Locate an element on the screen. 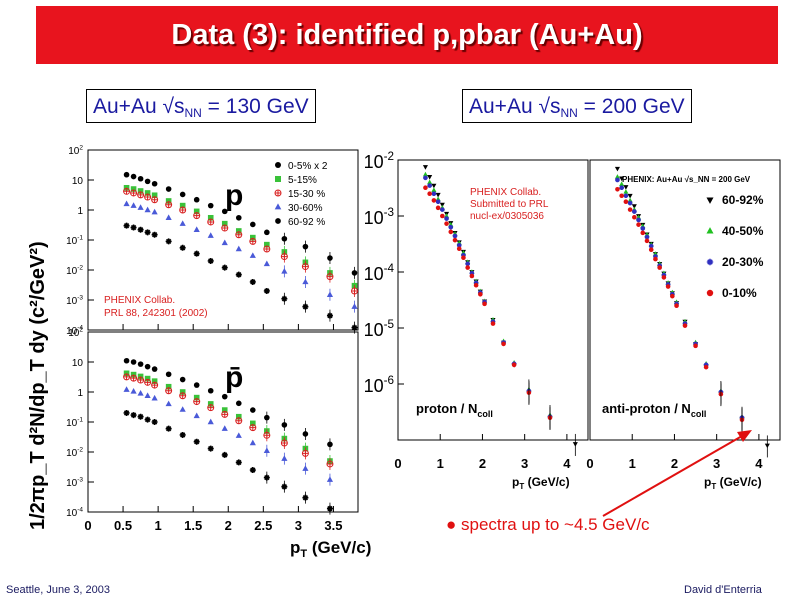 Image resolution: width=800 pixels, height=600 pixels. energy-label-130: Au+Au √sNN = 130 GeV is located at coordinates (201, 106).